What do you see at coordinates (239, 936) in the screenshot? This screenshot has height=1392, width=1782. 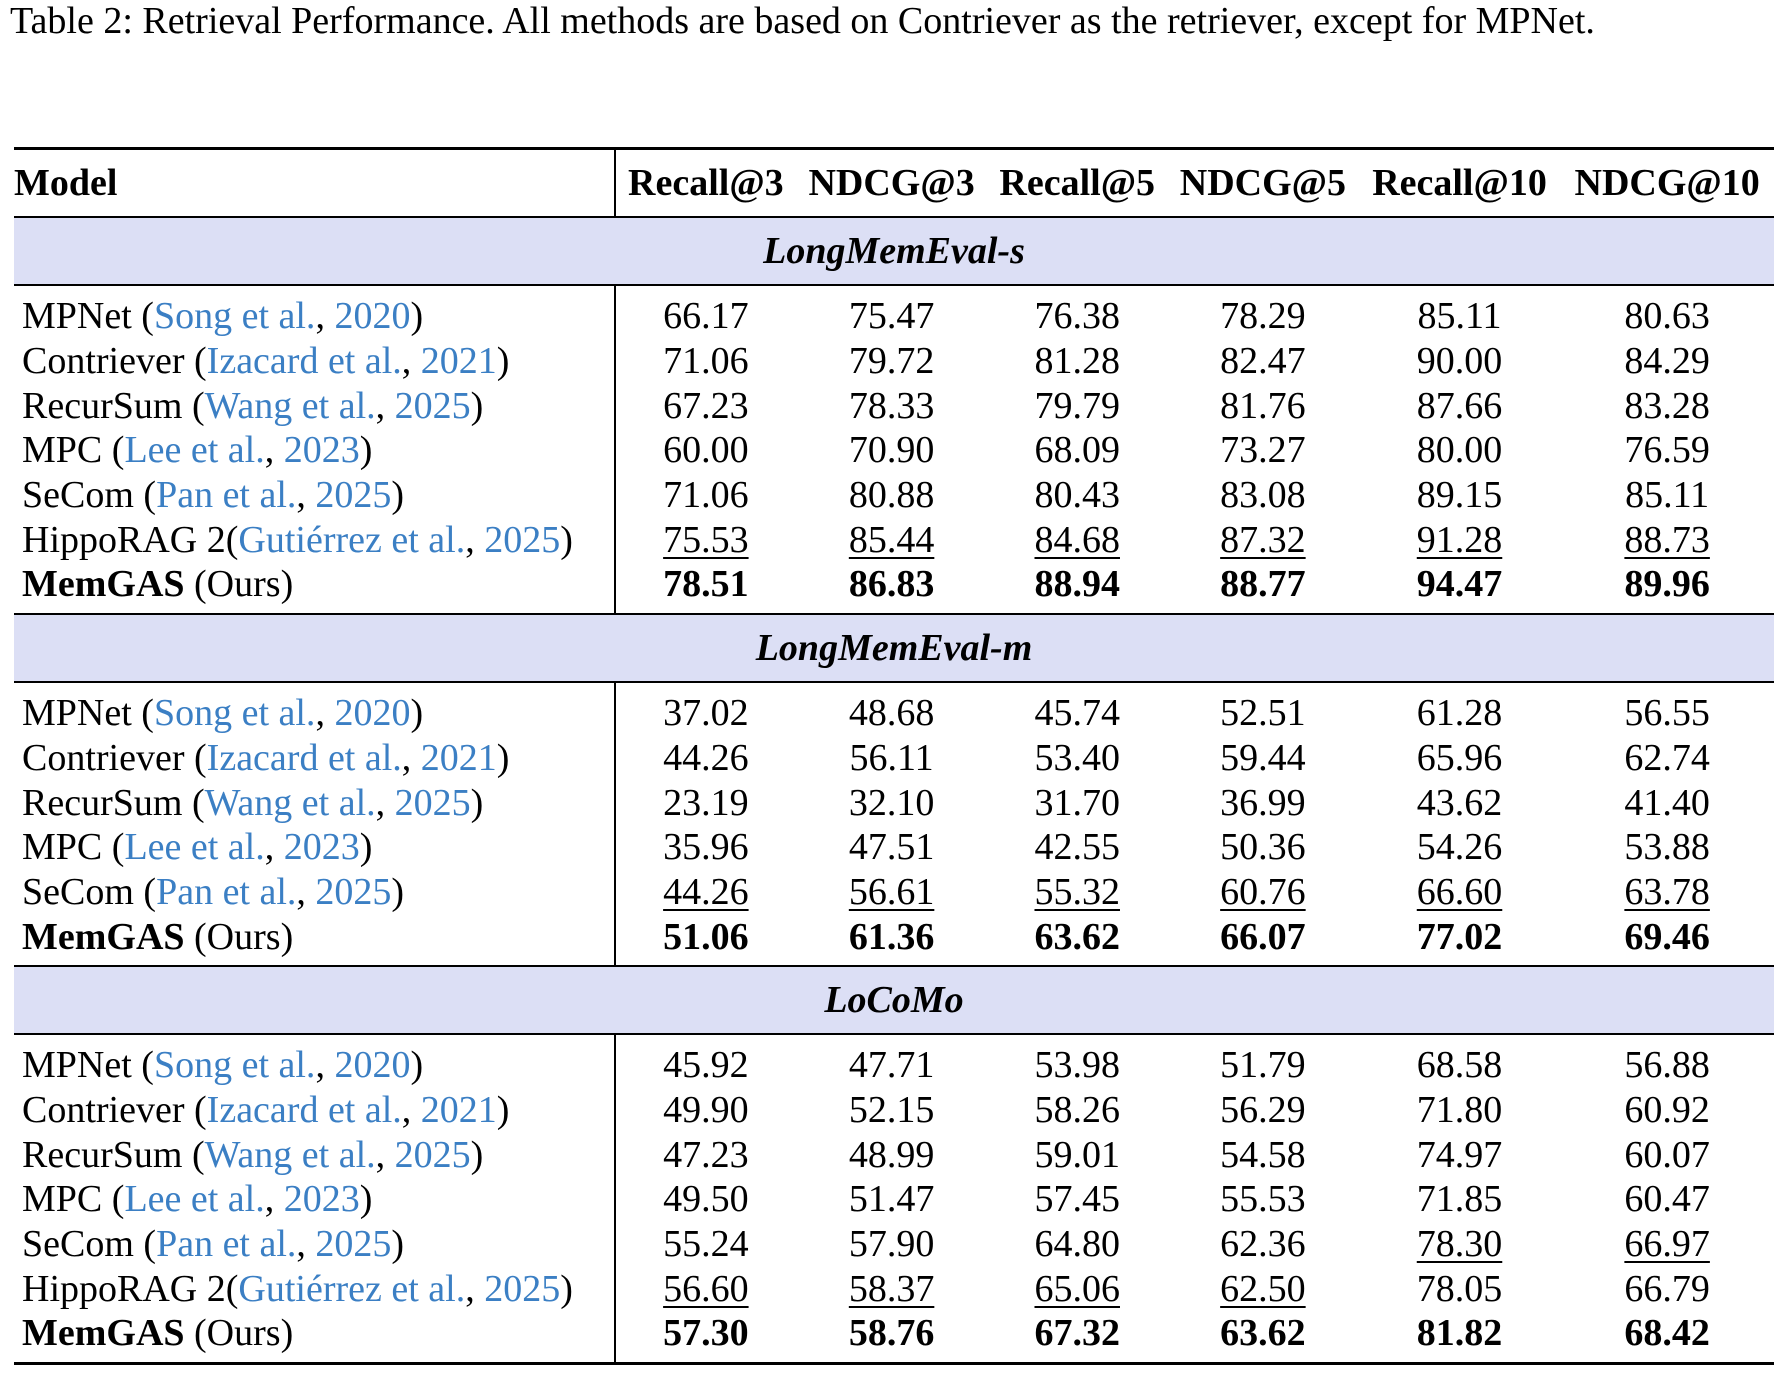 I see `model-suffix: (Ours)` at bounding box center [239, 936].